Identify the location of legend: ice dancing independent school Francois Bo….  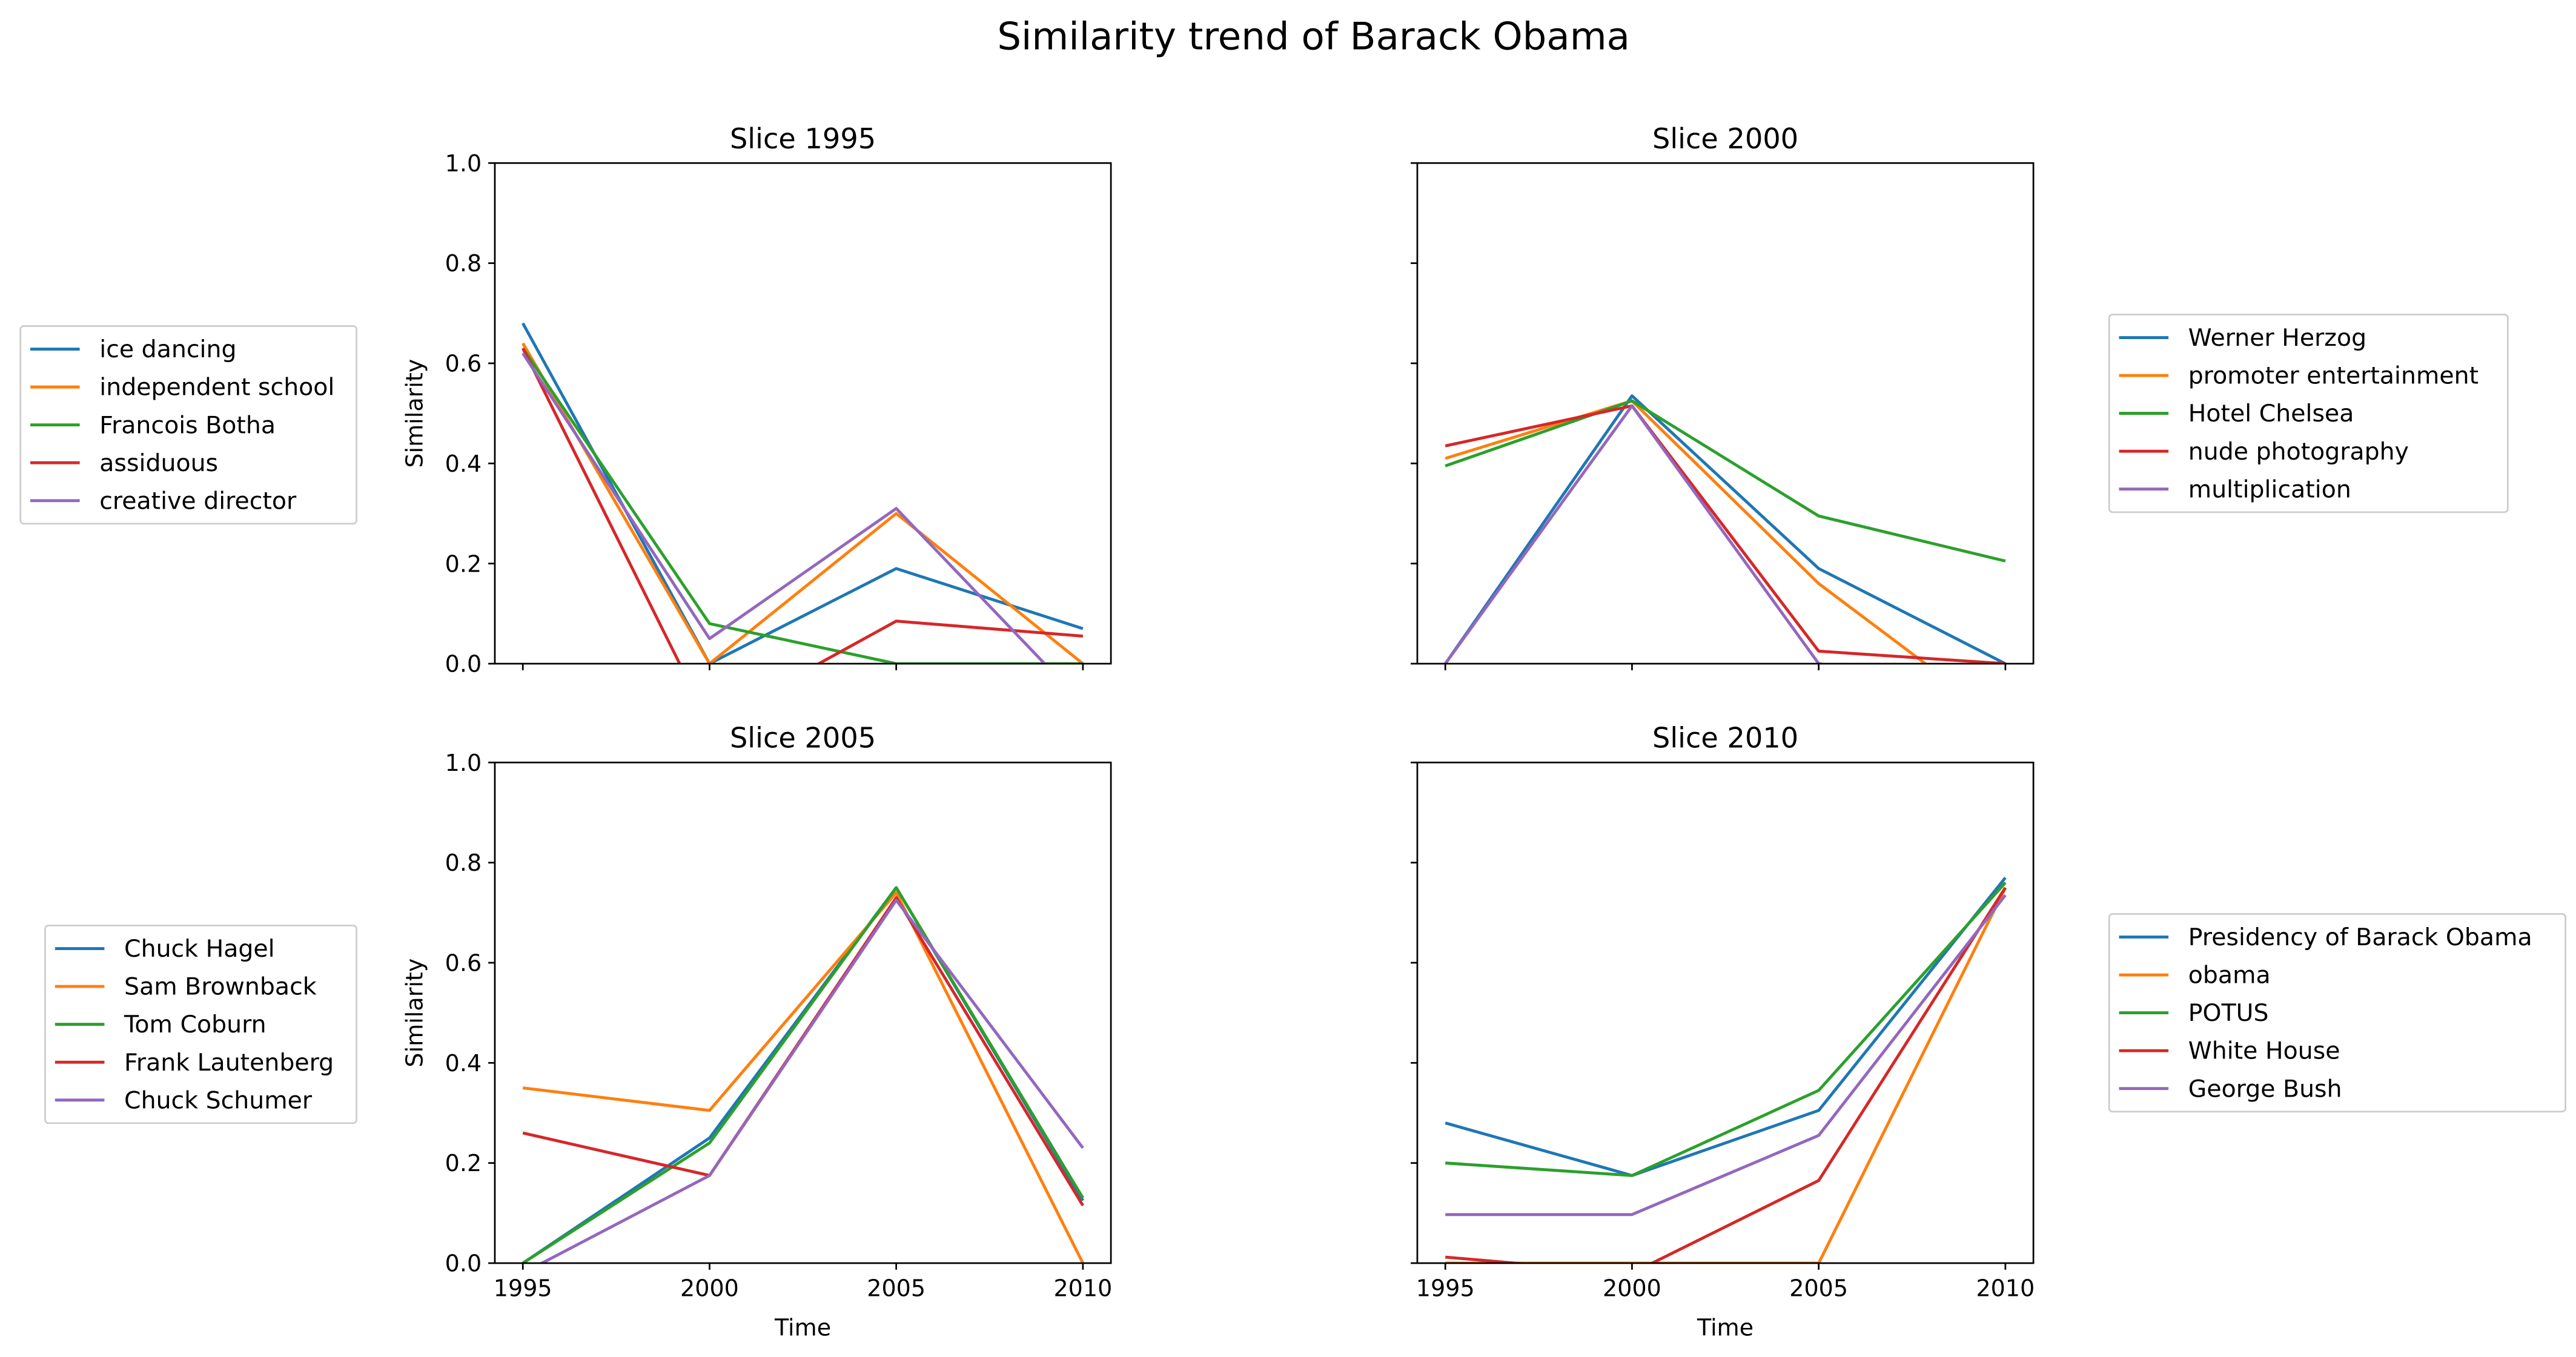
(188, 425).